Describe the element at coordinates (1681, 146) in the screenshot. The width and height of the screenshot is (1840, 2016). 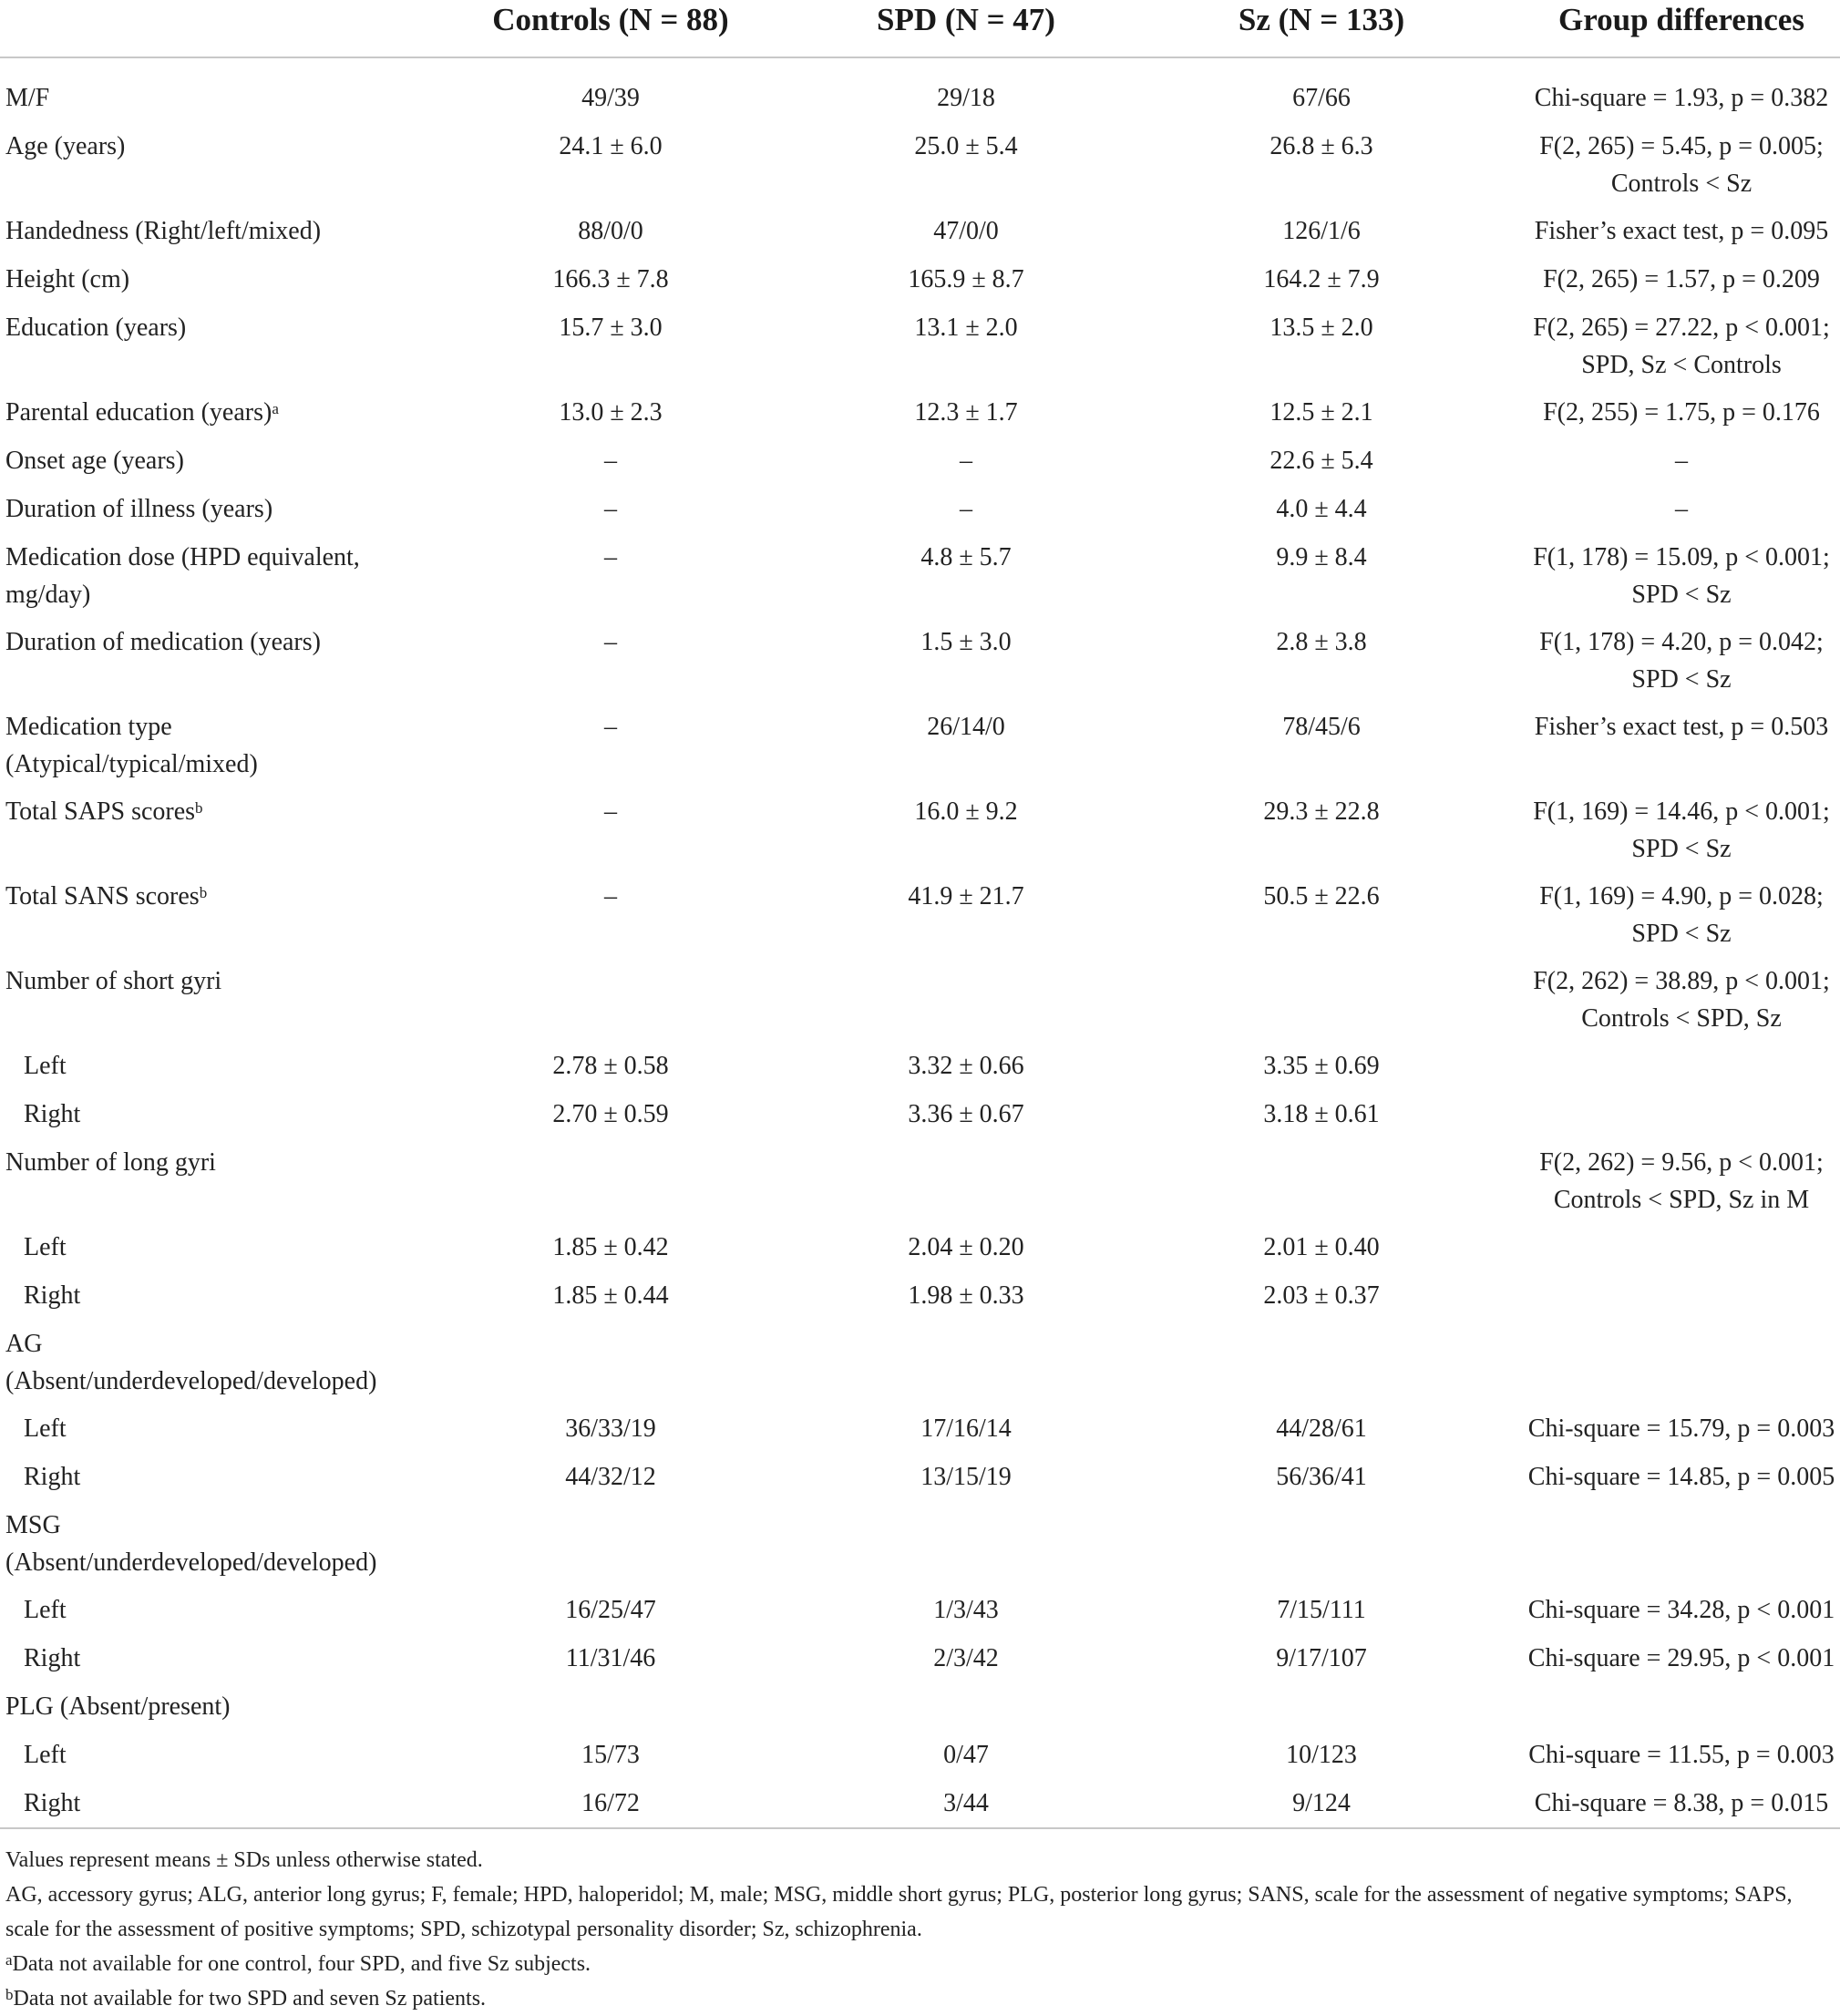
I see `group-difference-line: F(2, 265) = 5.45, p = 0.005;` at that location.